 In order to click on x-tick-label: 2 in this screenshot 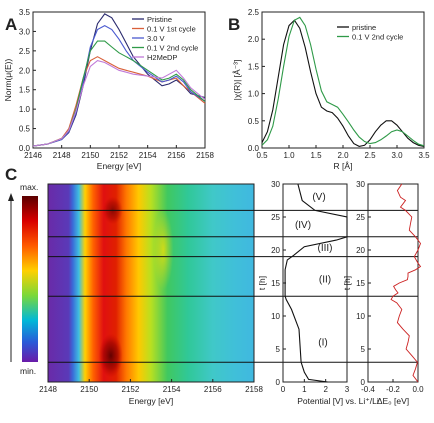, I will do `click(325, 389)`.